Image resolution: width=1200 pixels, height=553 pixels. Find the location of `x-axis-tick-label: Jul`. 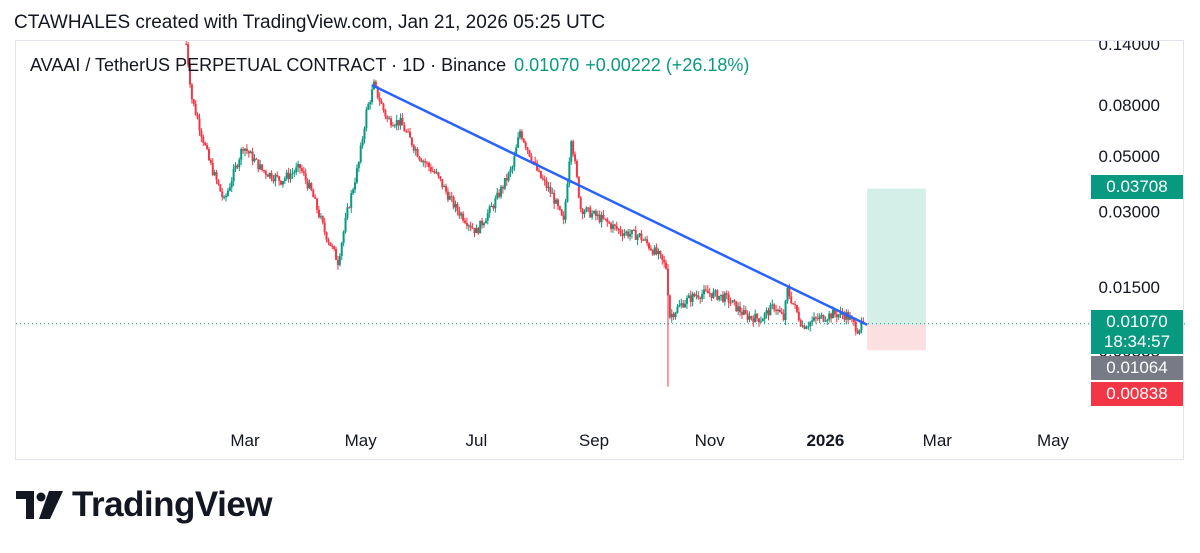

x-axis-tick-label: Jul is located at coordinates (477, 440).